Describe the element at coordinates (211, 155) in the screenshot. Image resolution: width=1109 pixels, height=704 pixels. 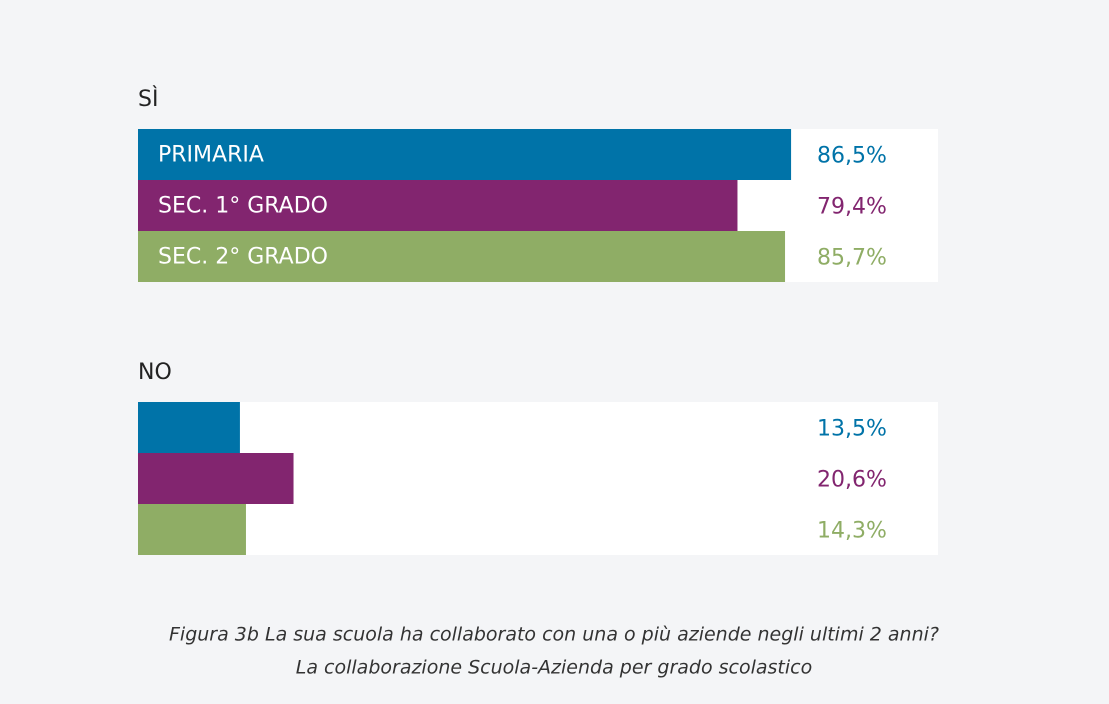
I see `category-label: PRIMARIA` at that location.